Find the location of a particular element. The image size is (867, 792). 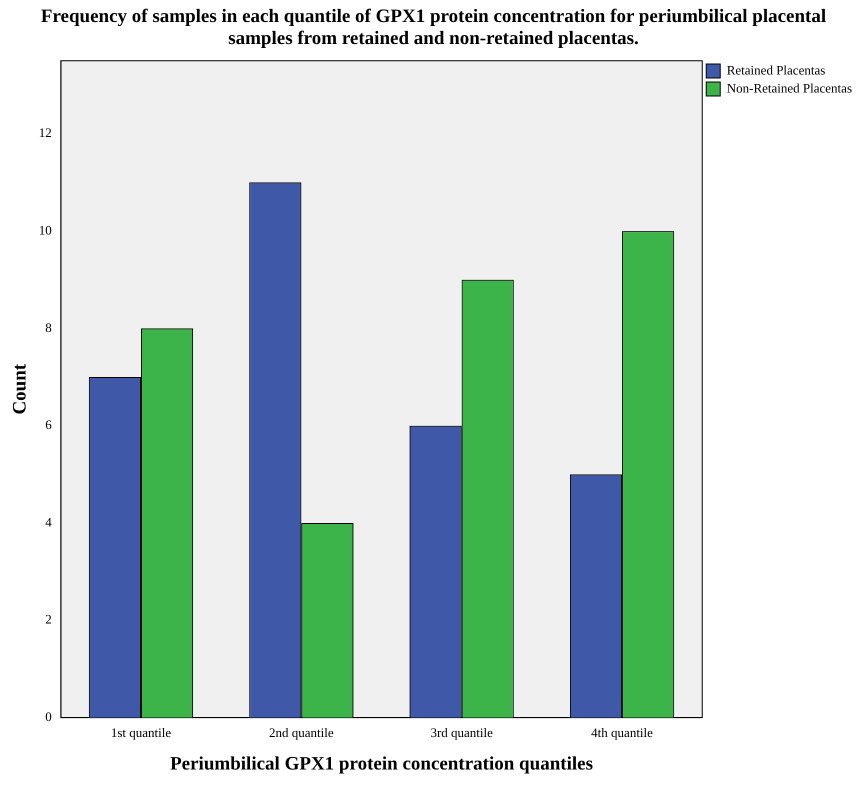

y-axis-title: Count is located at coordinates (19, 389).